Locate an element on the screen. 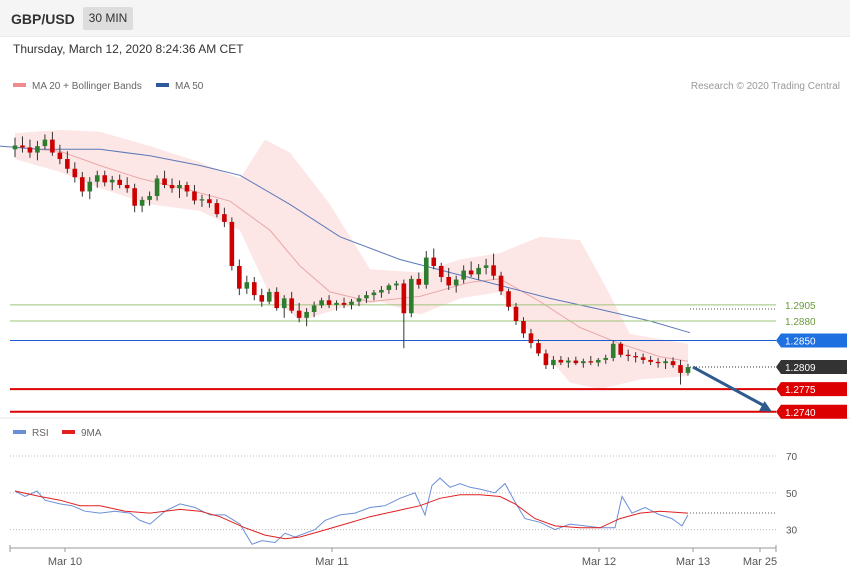  x-tick-label: Mar 25 is located at coordinates (760, 562).